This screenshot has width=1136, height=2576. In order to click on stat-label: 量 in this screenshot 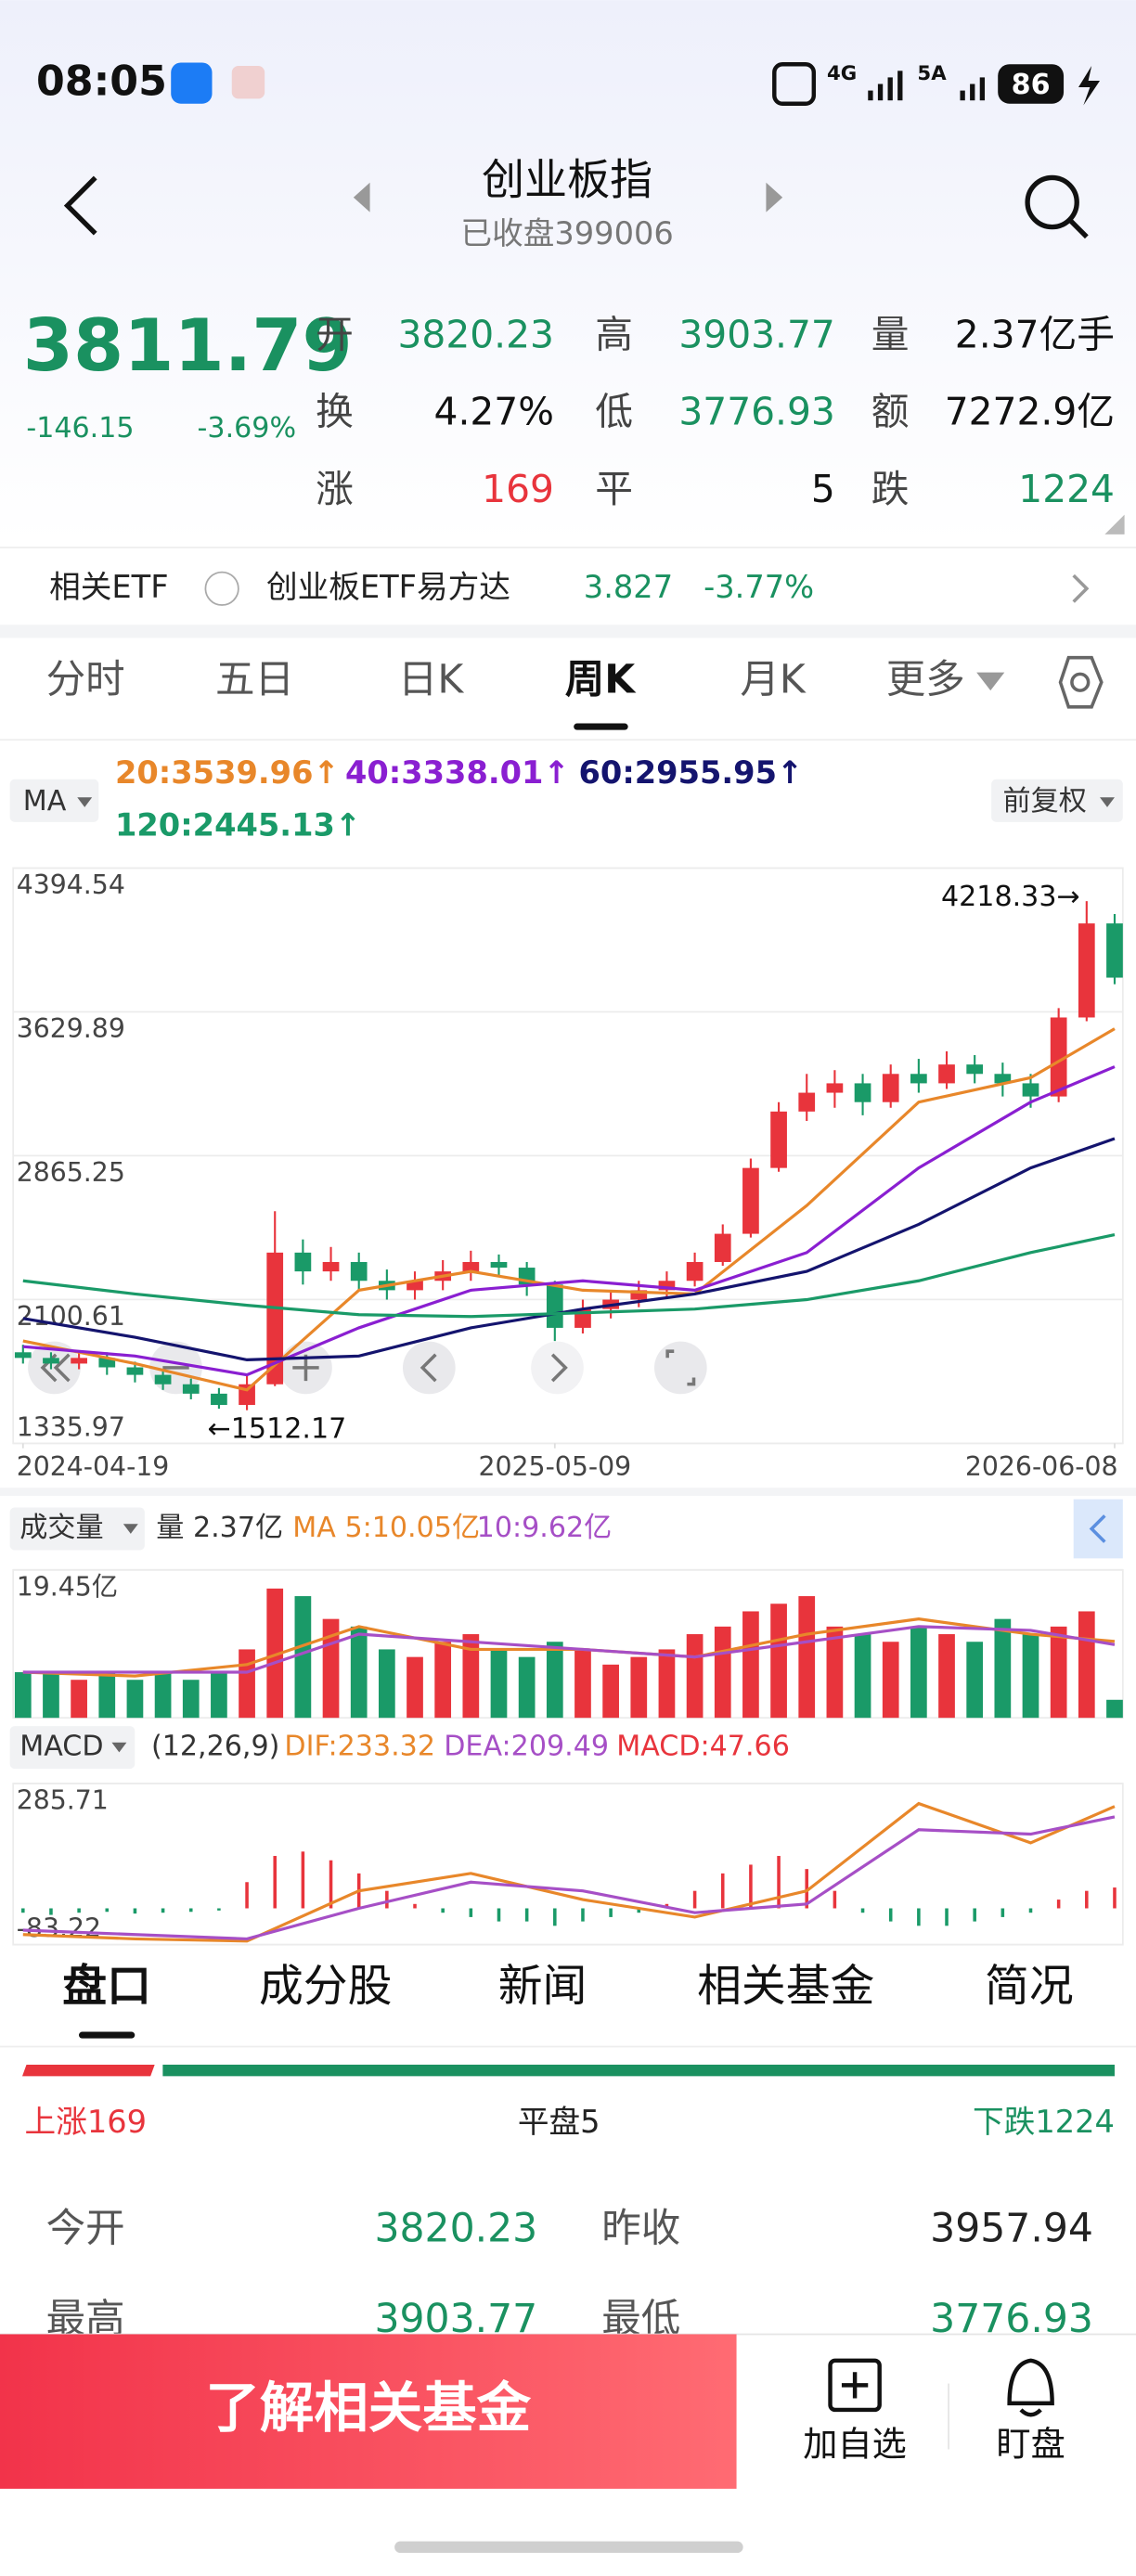, I will do `click(890, 334)`.